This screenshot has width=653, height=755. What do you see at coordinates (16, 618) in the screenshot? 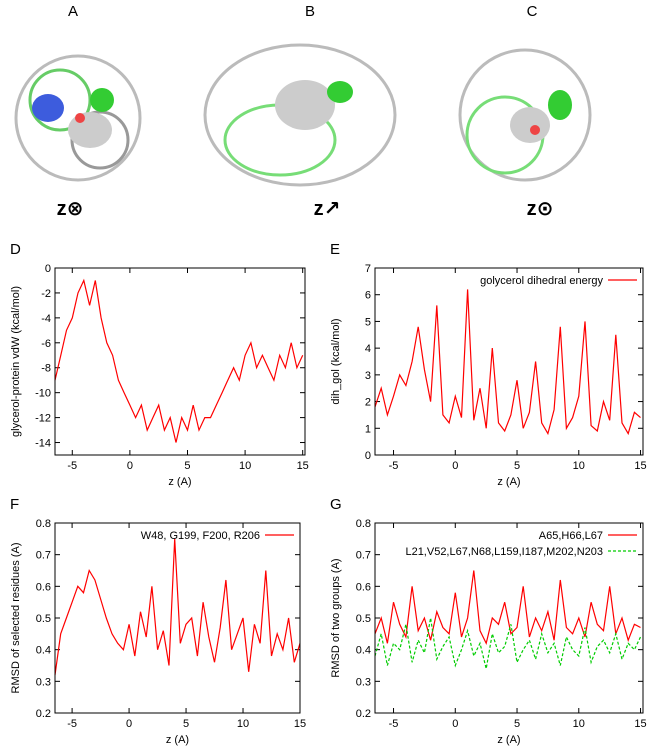
I see `y-axis-label: RMSD of selected residues (A)` at bounding box center [16, 618].